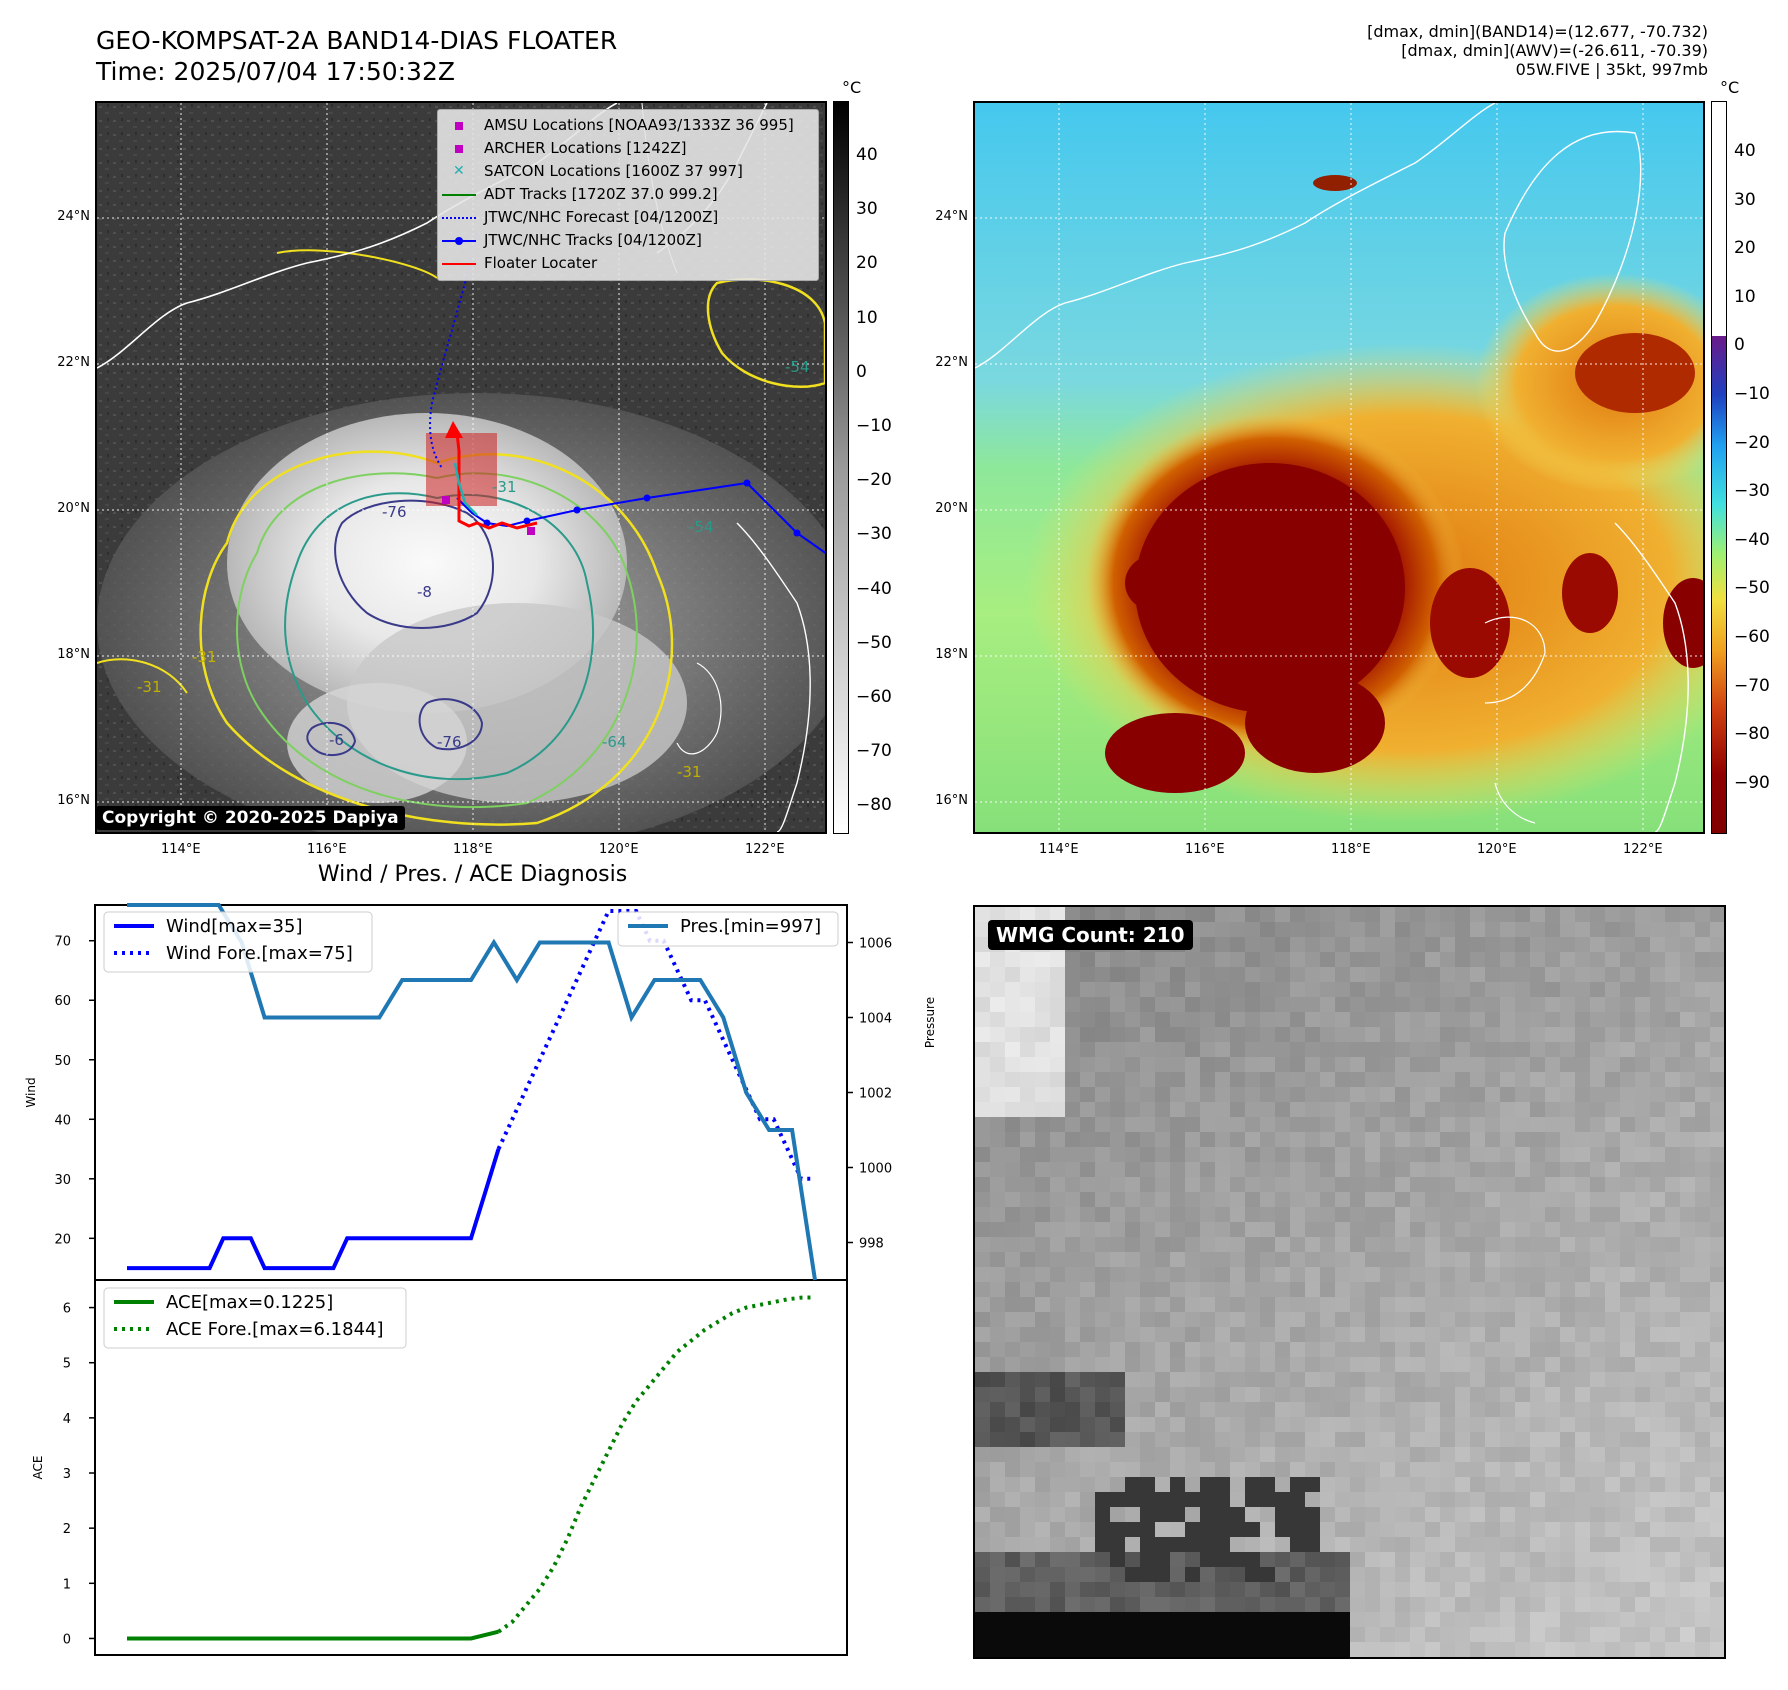 The image size is (1788, 1690). I want to click on contour-label: -6, so click(336, 740).